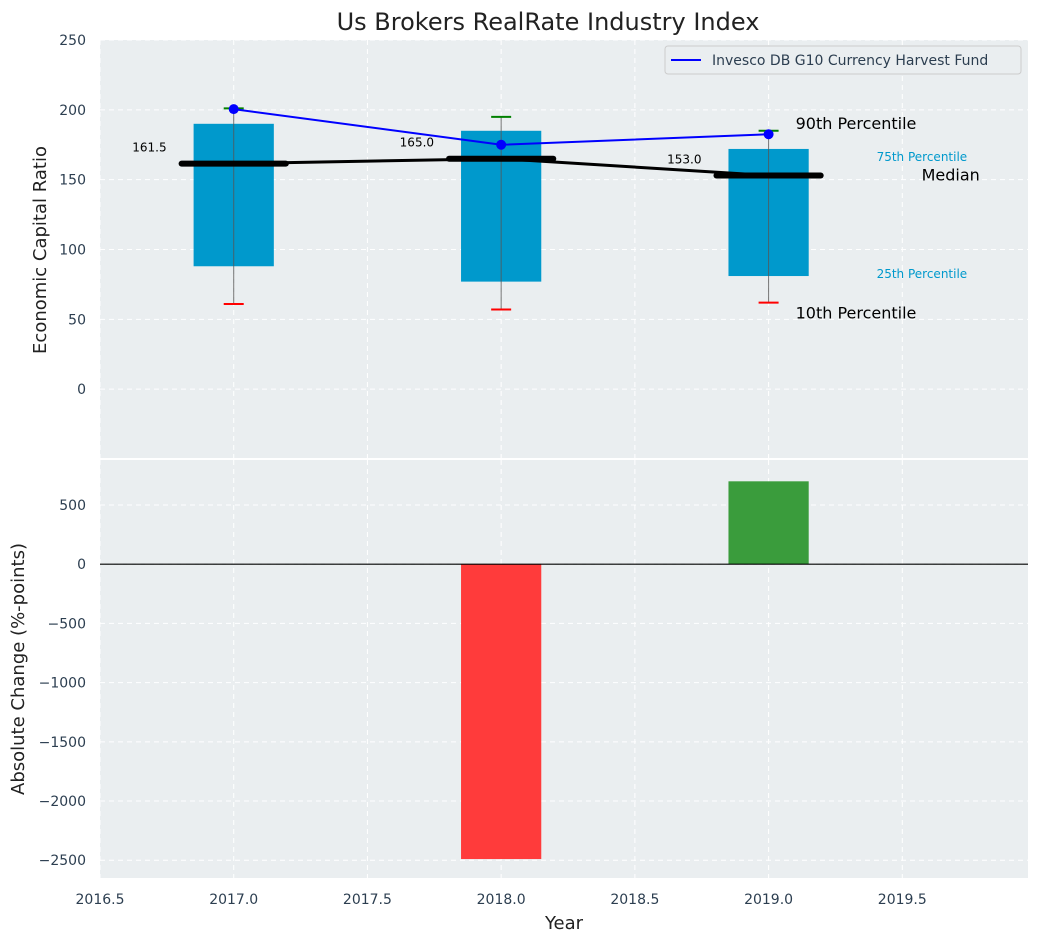 This screenshot has width=1039, height=942. I want to click on median-value-label: 161.5, so click(149, 148).